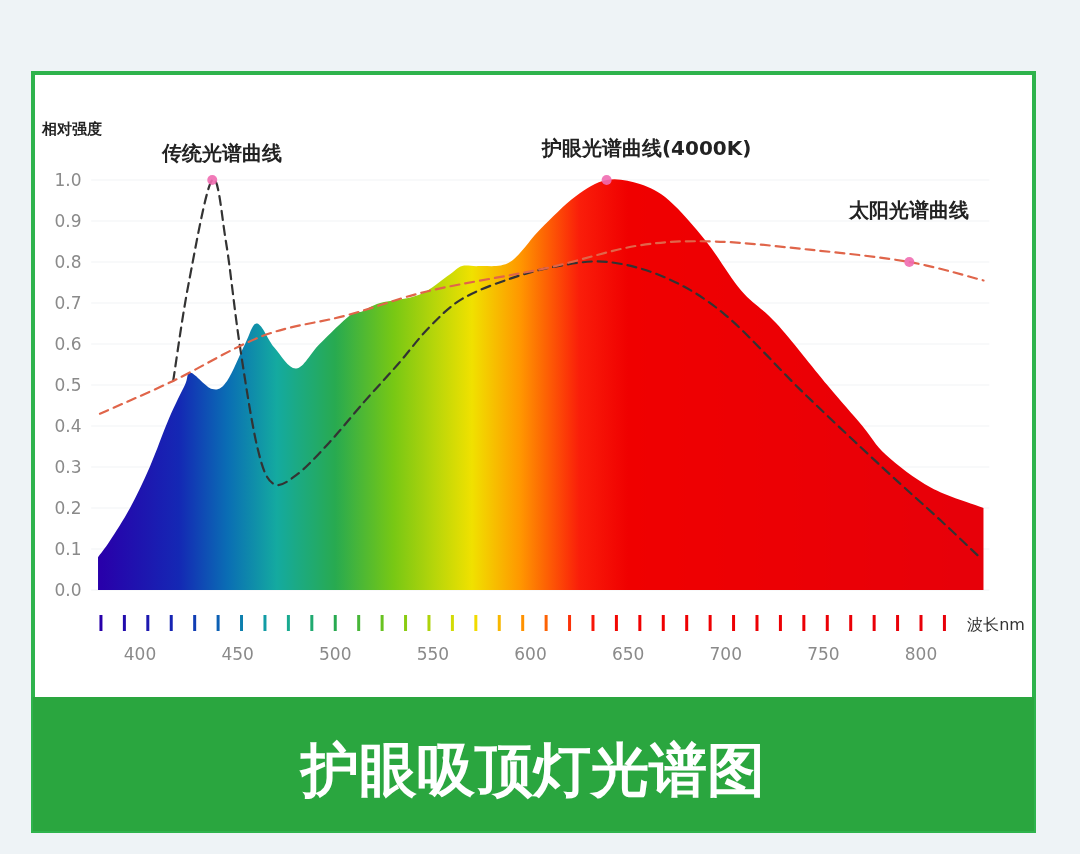 This screenshot has width=1080, height=854. Describe the element at coordinates (68, 221) in the screenshot. I see `y-tick-label: 0.9` at that location.